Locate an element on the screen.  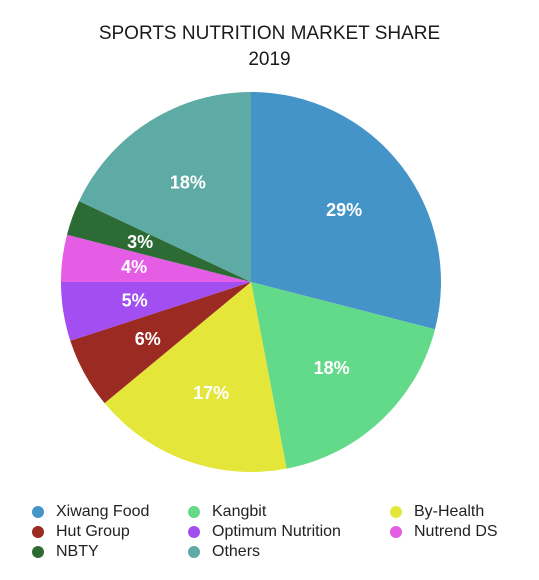
chart-subtitle: 2019 is located at coordinates (269, 59).